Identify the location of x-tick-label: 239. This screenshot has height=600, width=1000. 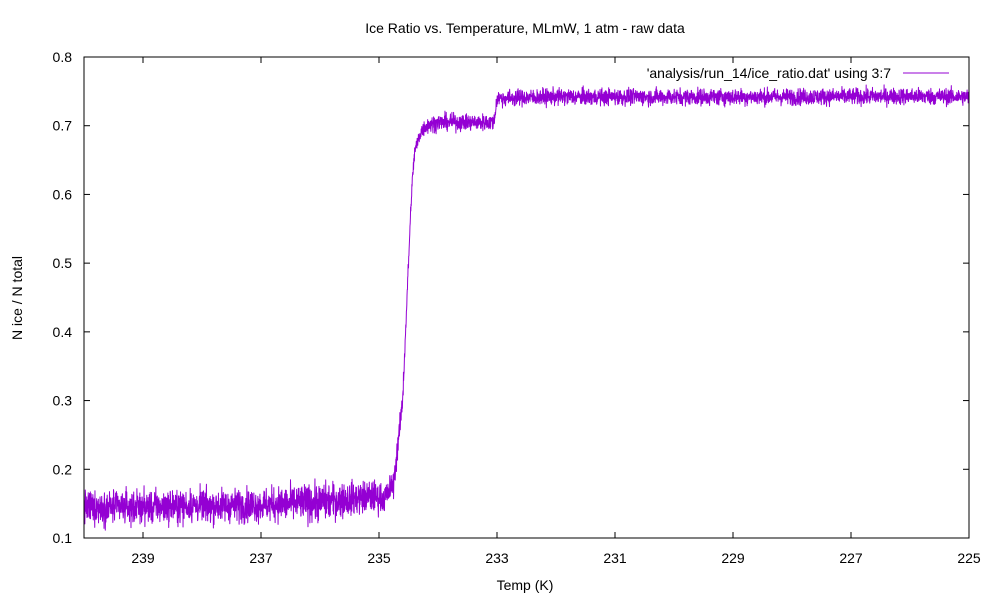
(143, 558).